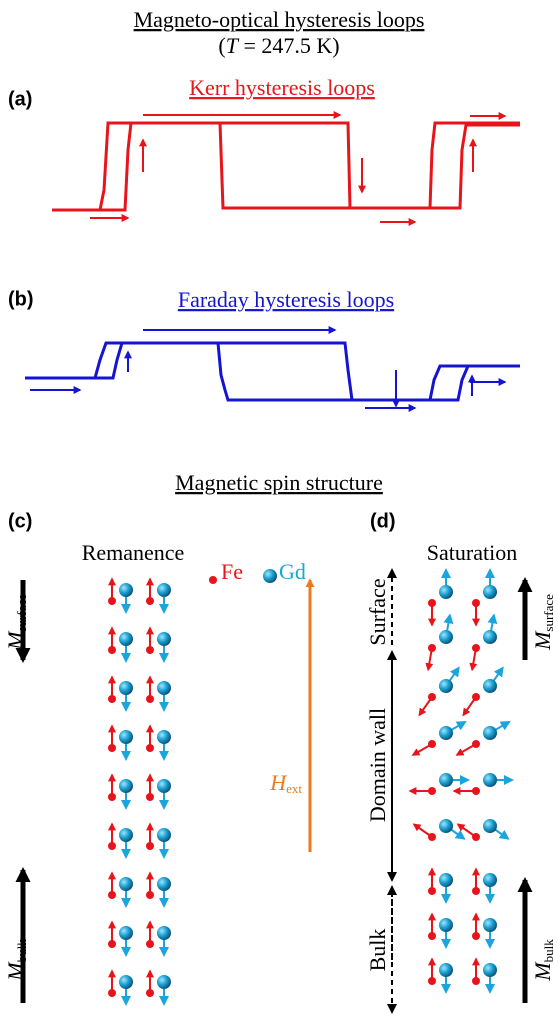  Describe the element at coordinates (377, 950) in the screenshot. I see `region-label: Bulk` at that location.